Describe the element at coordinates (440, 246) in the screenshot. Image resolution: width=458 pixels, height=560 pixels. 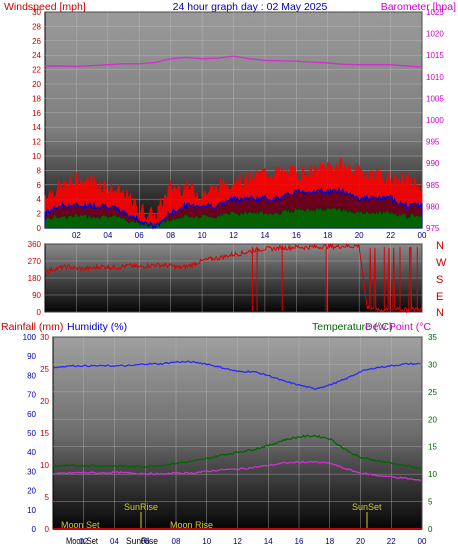
I see `compass-n-top: N` at that location.